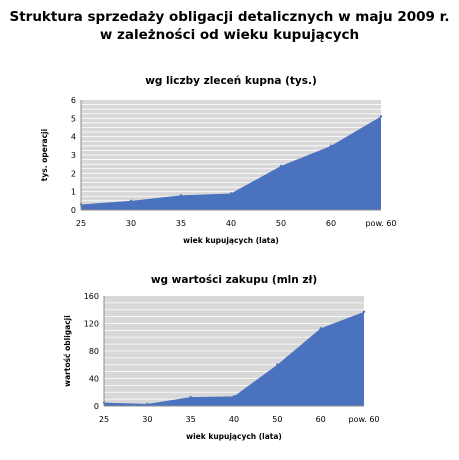 The width and height of the screenshot is (459, 460). I want to click on chart-value-y-tick-label: 80, so click(94, 351).